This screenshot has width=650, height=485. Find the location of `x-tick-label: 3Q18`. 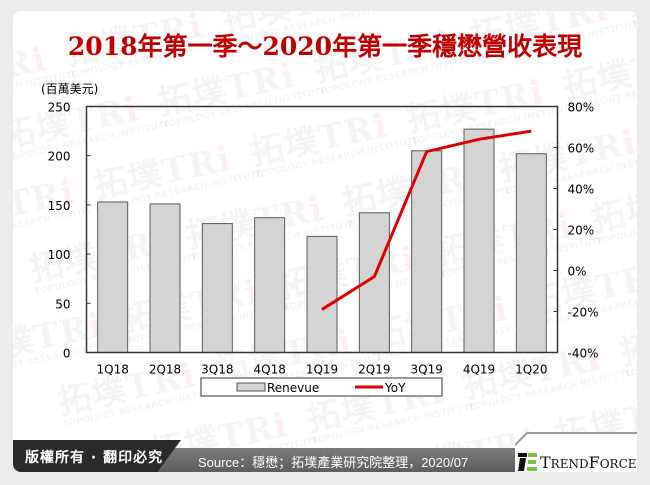

x-tick-label: 3Q18 is located at coordinates (217, 370).